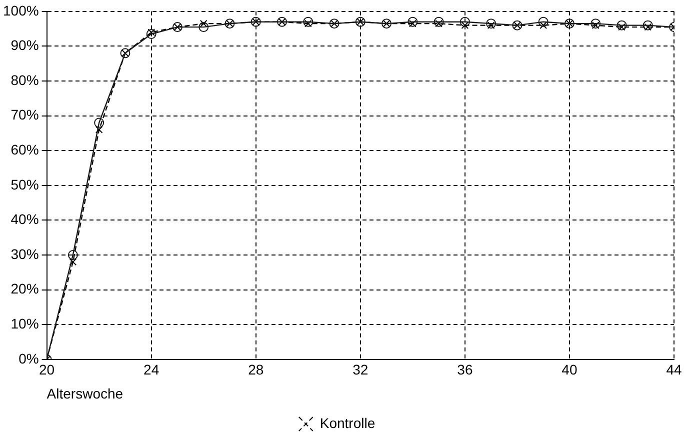  I want to click on y-tick-label: 0%, so click(28, 358).